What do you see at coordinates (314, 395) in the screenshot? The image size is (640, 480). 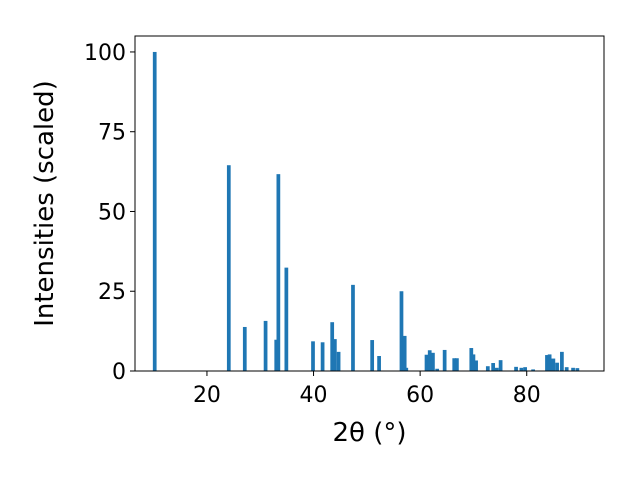 I see `x-tick-label: 40` at bounding box center [314, 395].